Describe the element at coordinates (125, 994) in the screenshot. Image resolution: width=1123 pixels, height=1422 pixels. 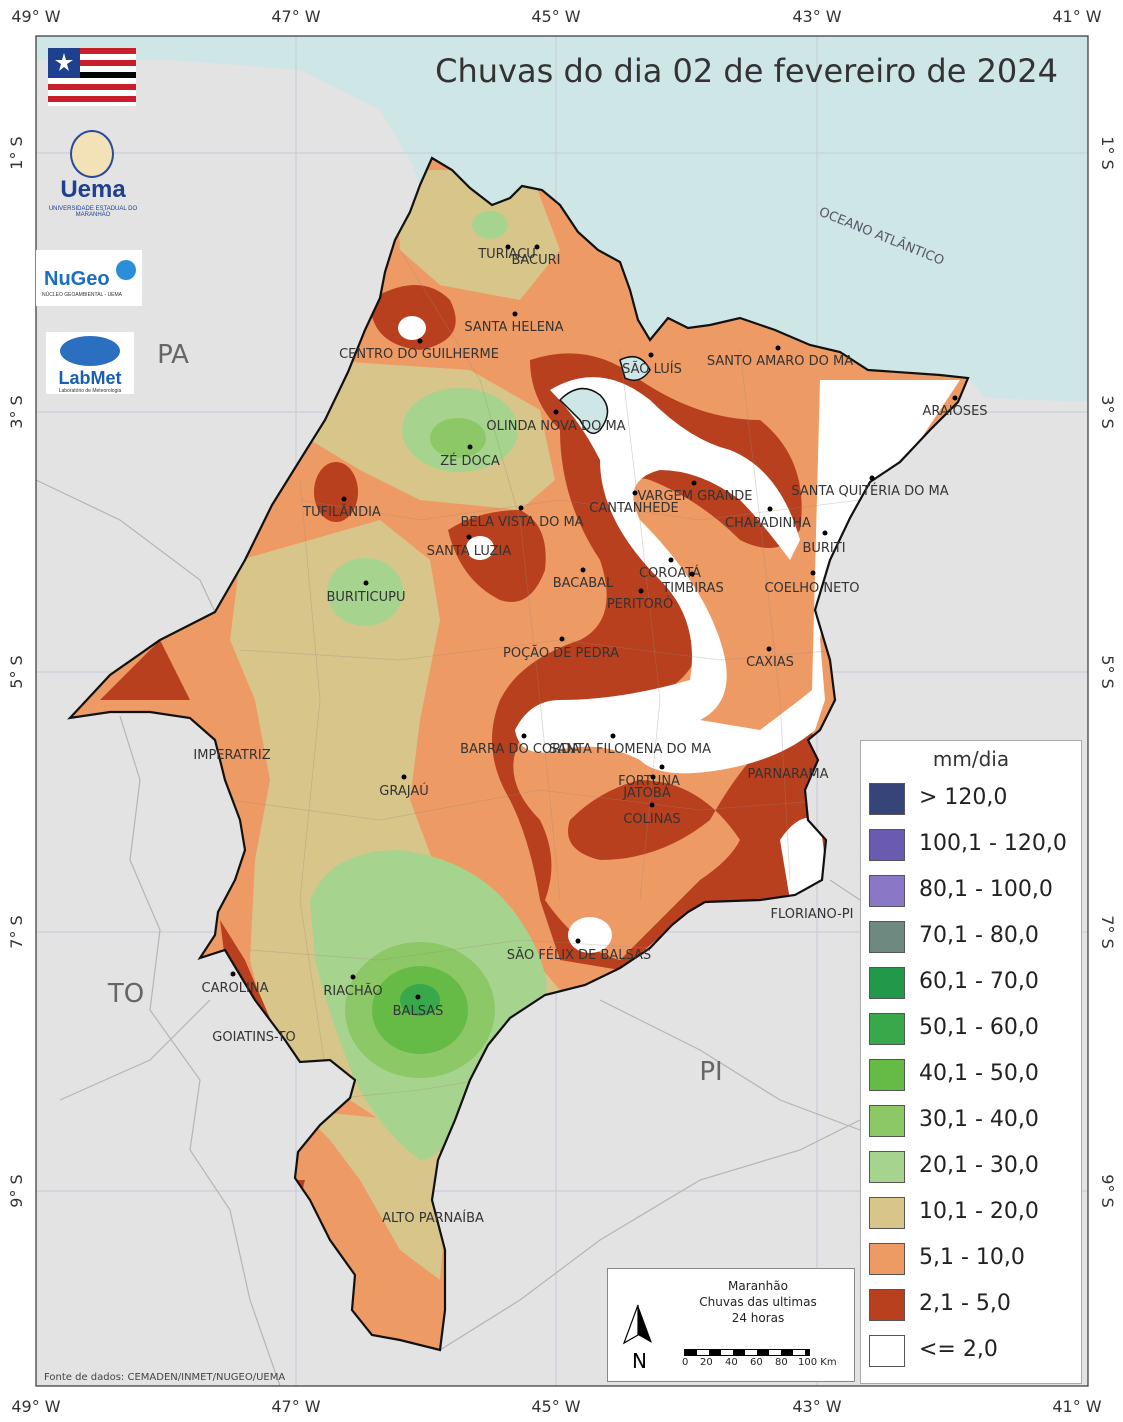
I see `region-label-to: TO` at that location.